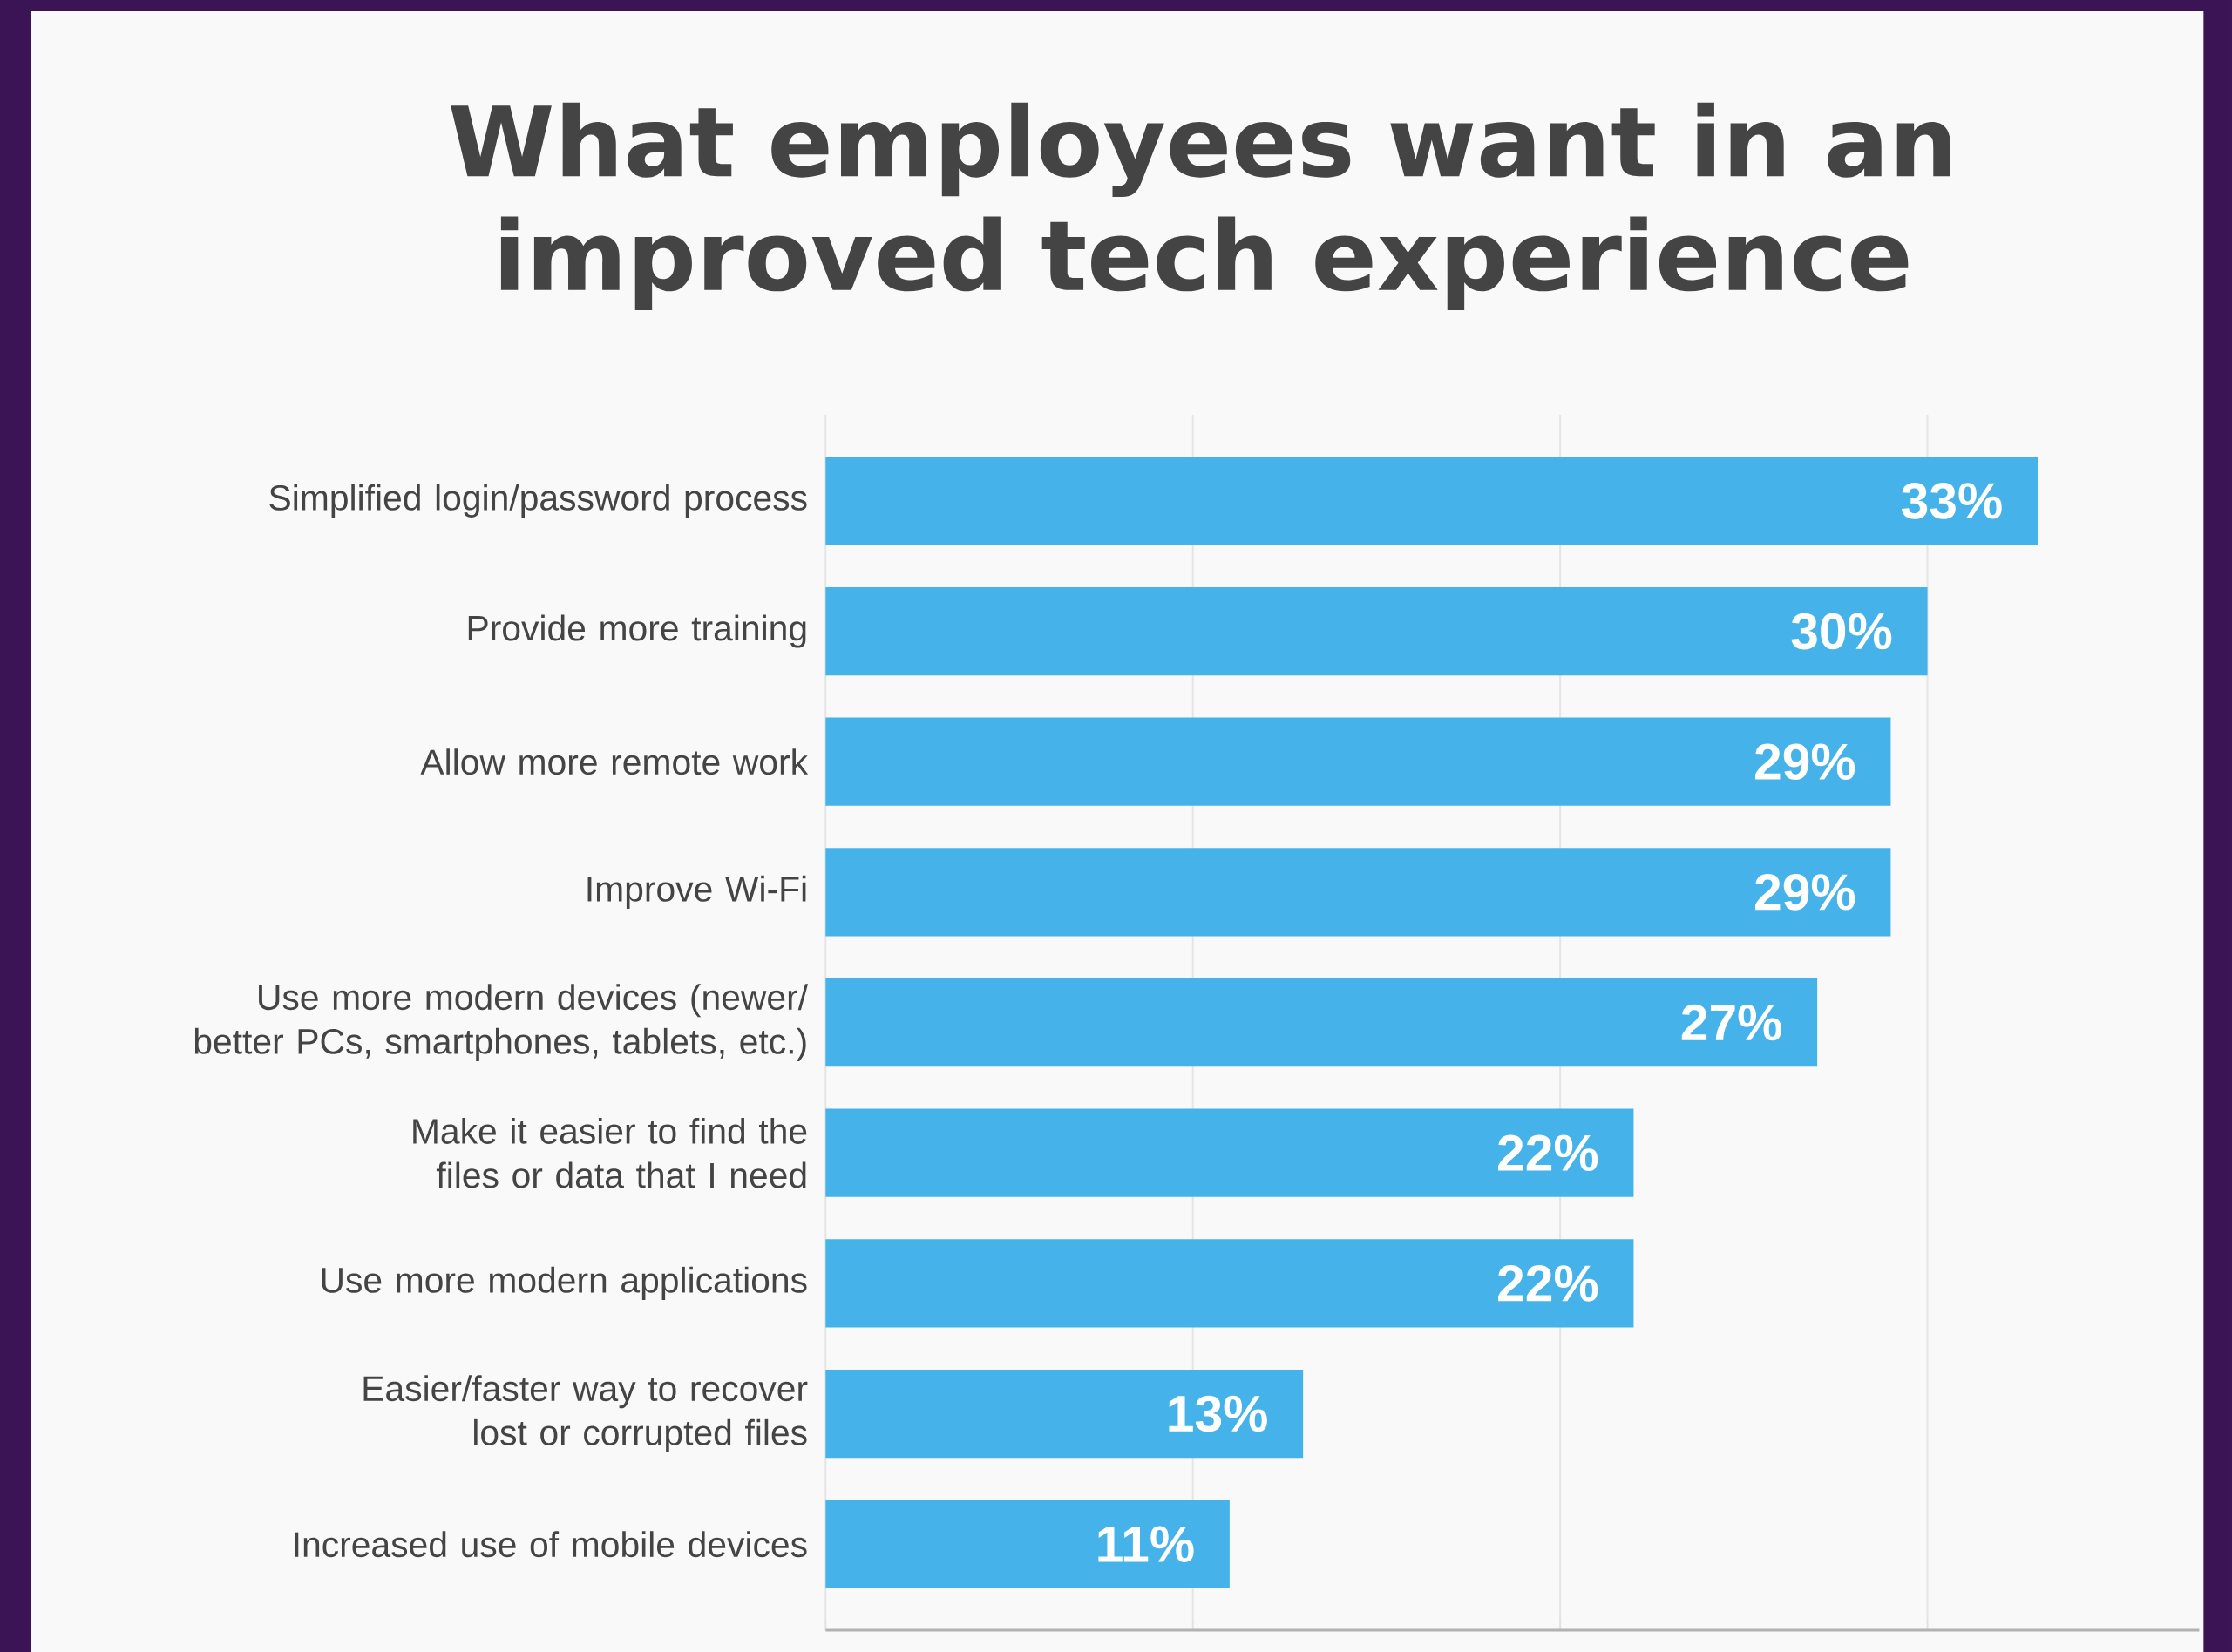 This screenshot has height=1652, width=2232. I want to click on y-tick-label: Provide more training, so click(637, 631).